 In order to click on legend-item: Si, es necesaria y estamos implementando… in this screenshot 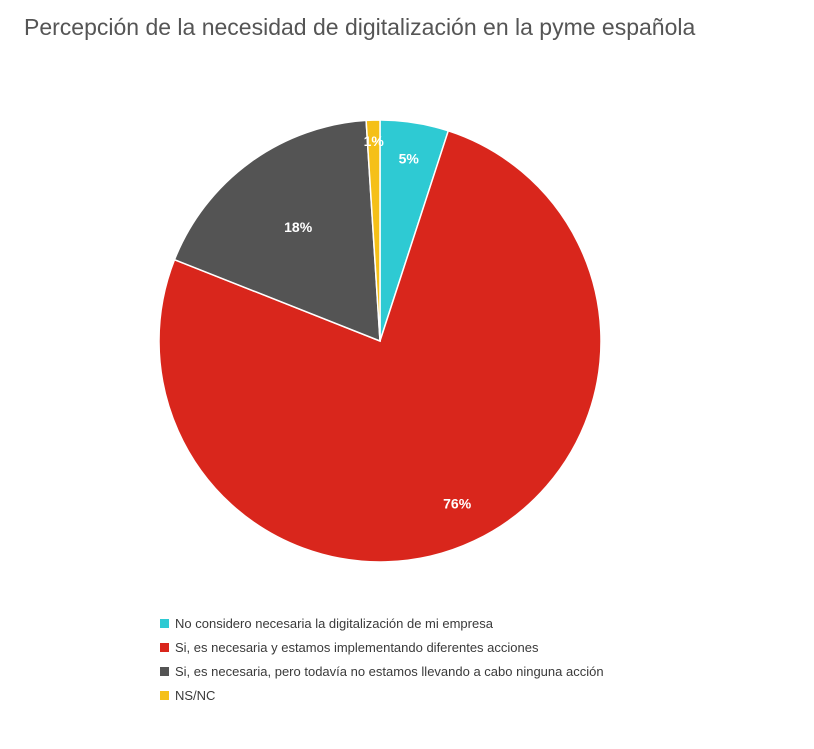, I will do `click(382, 647)`.